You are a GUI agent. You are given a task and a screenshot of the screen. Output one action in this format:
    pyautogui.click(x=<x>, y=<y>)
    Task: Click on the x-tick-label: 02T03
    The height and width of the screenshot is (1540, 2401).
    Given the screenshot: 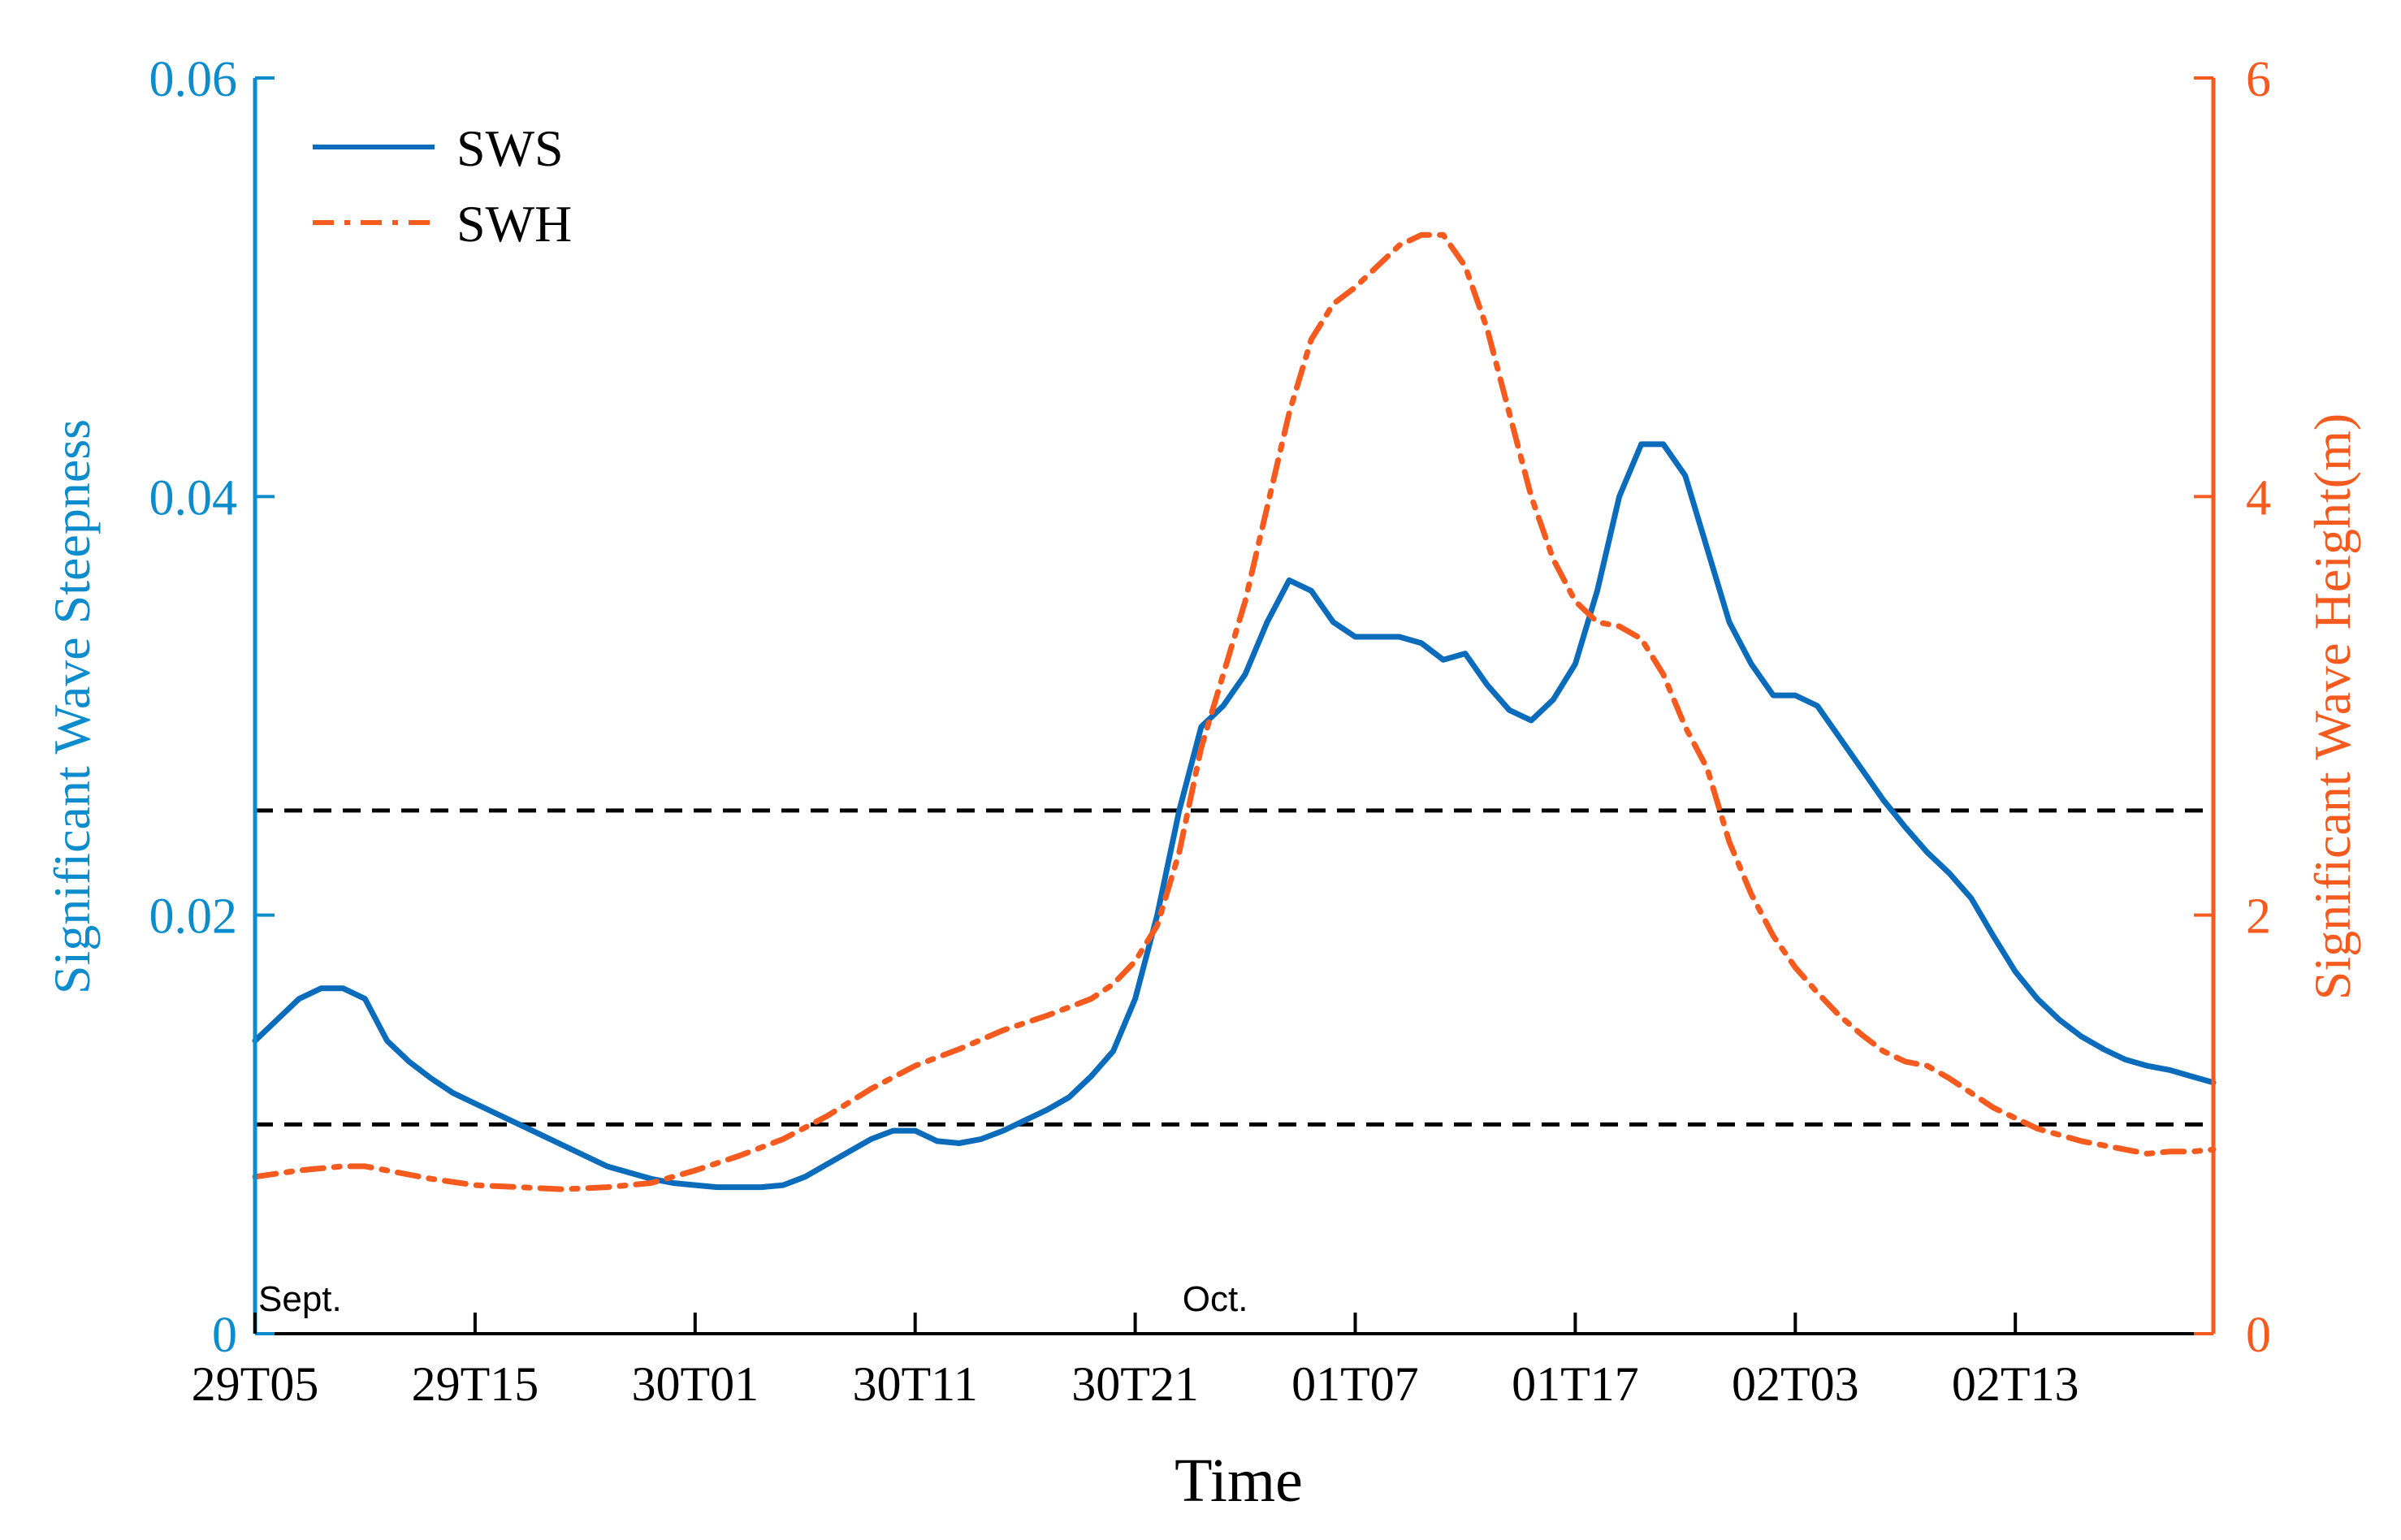 What is the action you would take?
    pyautogui.click(x=1795, y=1384)
    